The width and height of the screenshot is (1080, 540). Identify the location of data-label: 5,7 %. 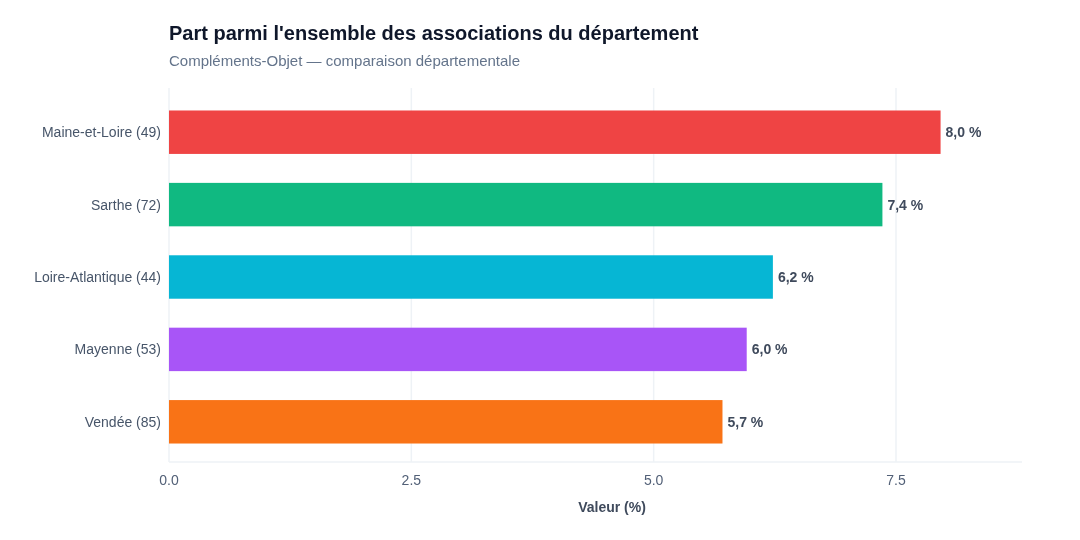
(745, 421).